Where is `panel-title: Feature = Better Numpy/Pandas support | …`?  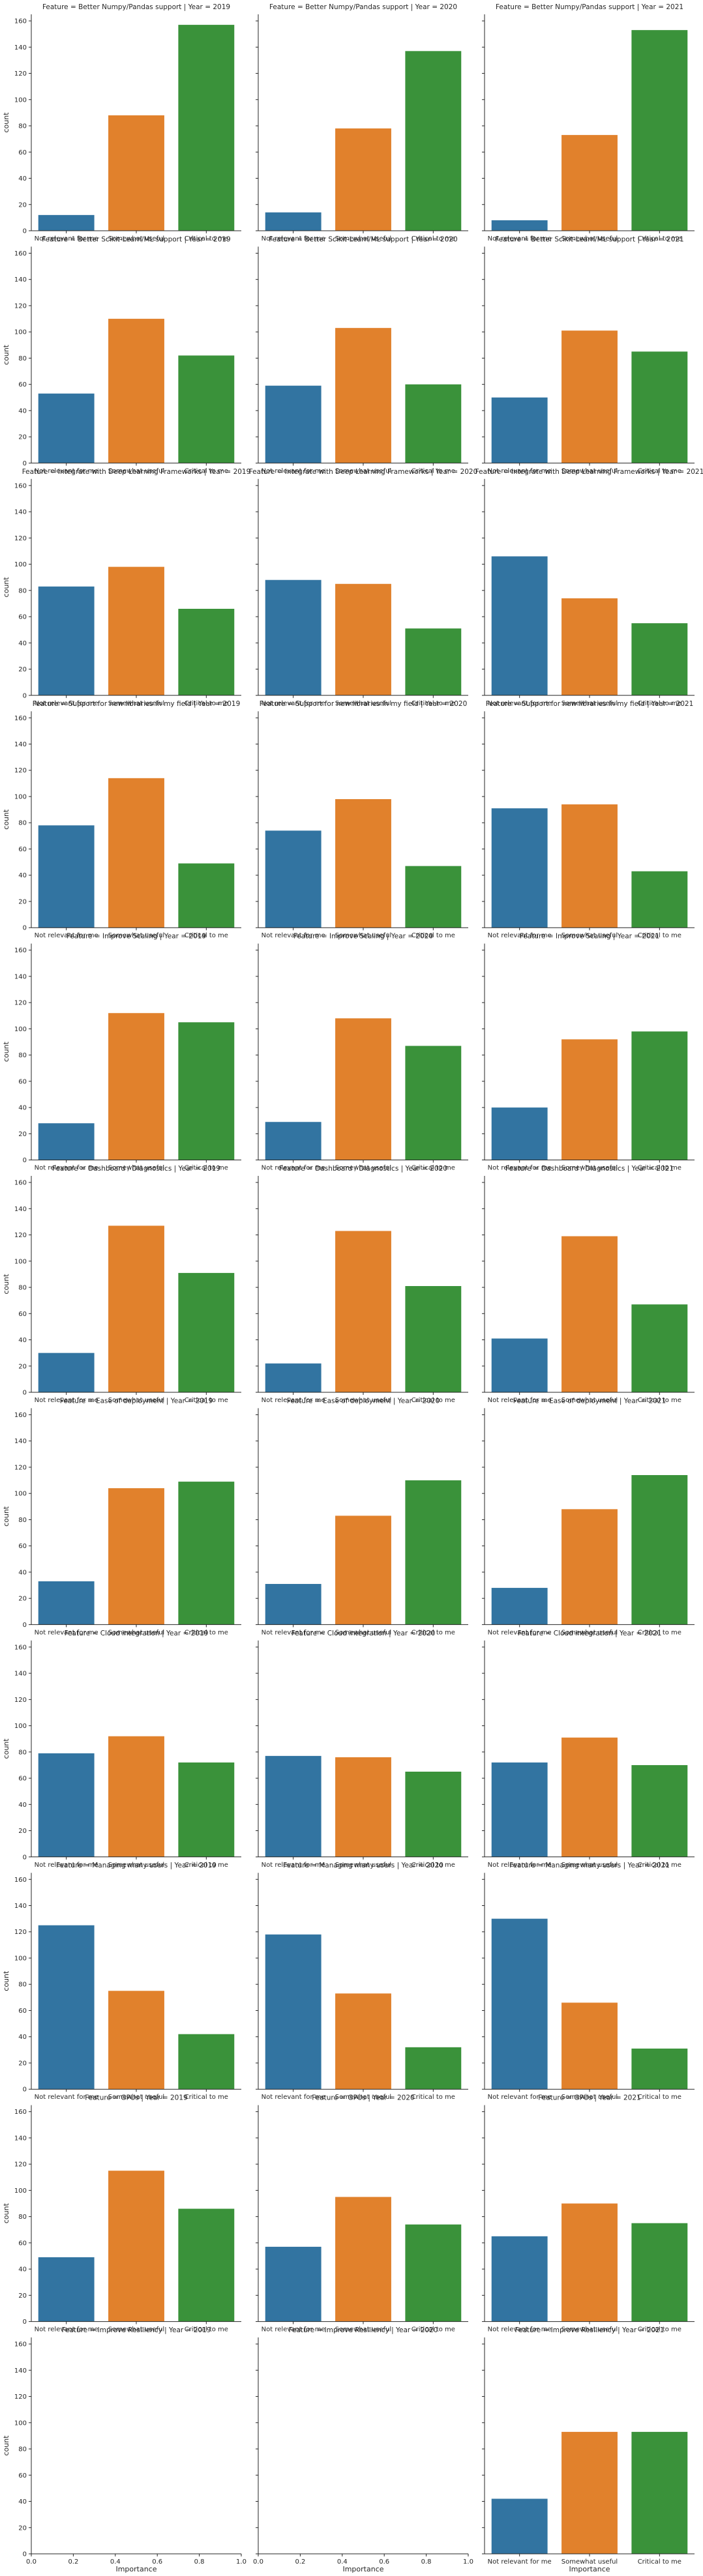 panel-title: Feature = Better Numpy/Pandas support | … is located at coordinates (363, 7).